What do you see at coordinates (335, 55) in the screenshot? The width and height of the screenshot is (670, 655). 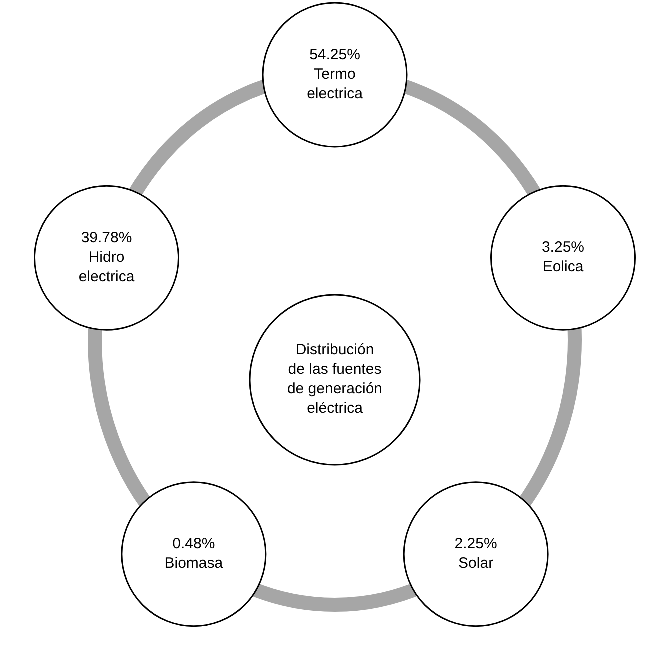 I see `data-label: 54.25%` at bounding box center [335, 55].